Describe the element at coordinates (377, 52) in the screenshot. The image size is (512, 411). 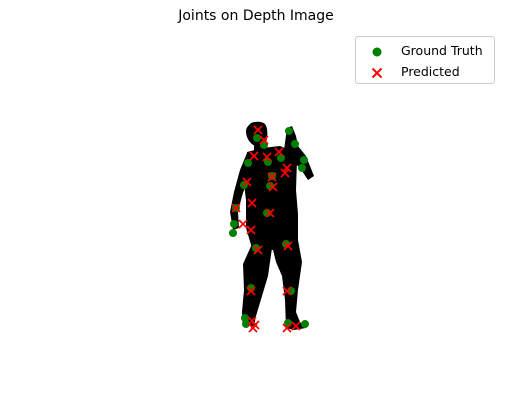
I see `legend-circle-marker-icon` at that location.